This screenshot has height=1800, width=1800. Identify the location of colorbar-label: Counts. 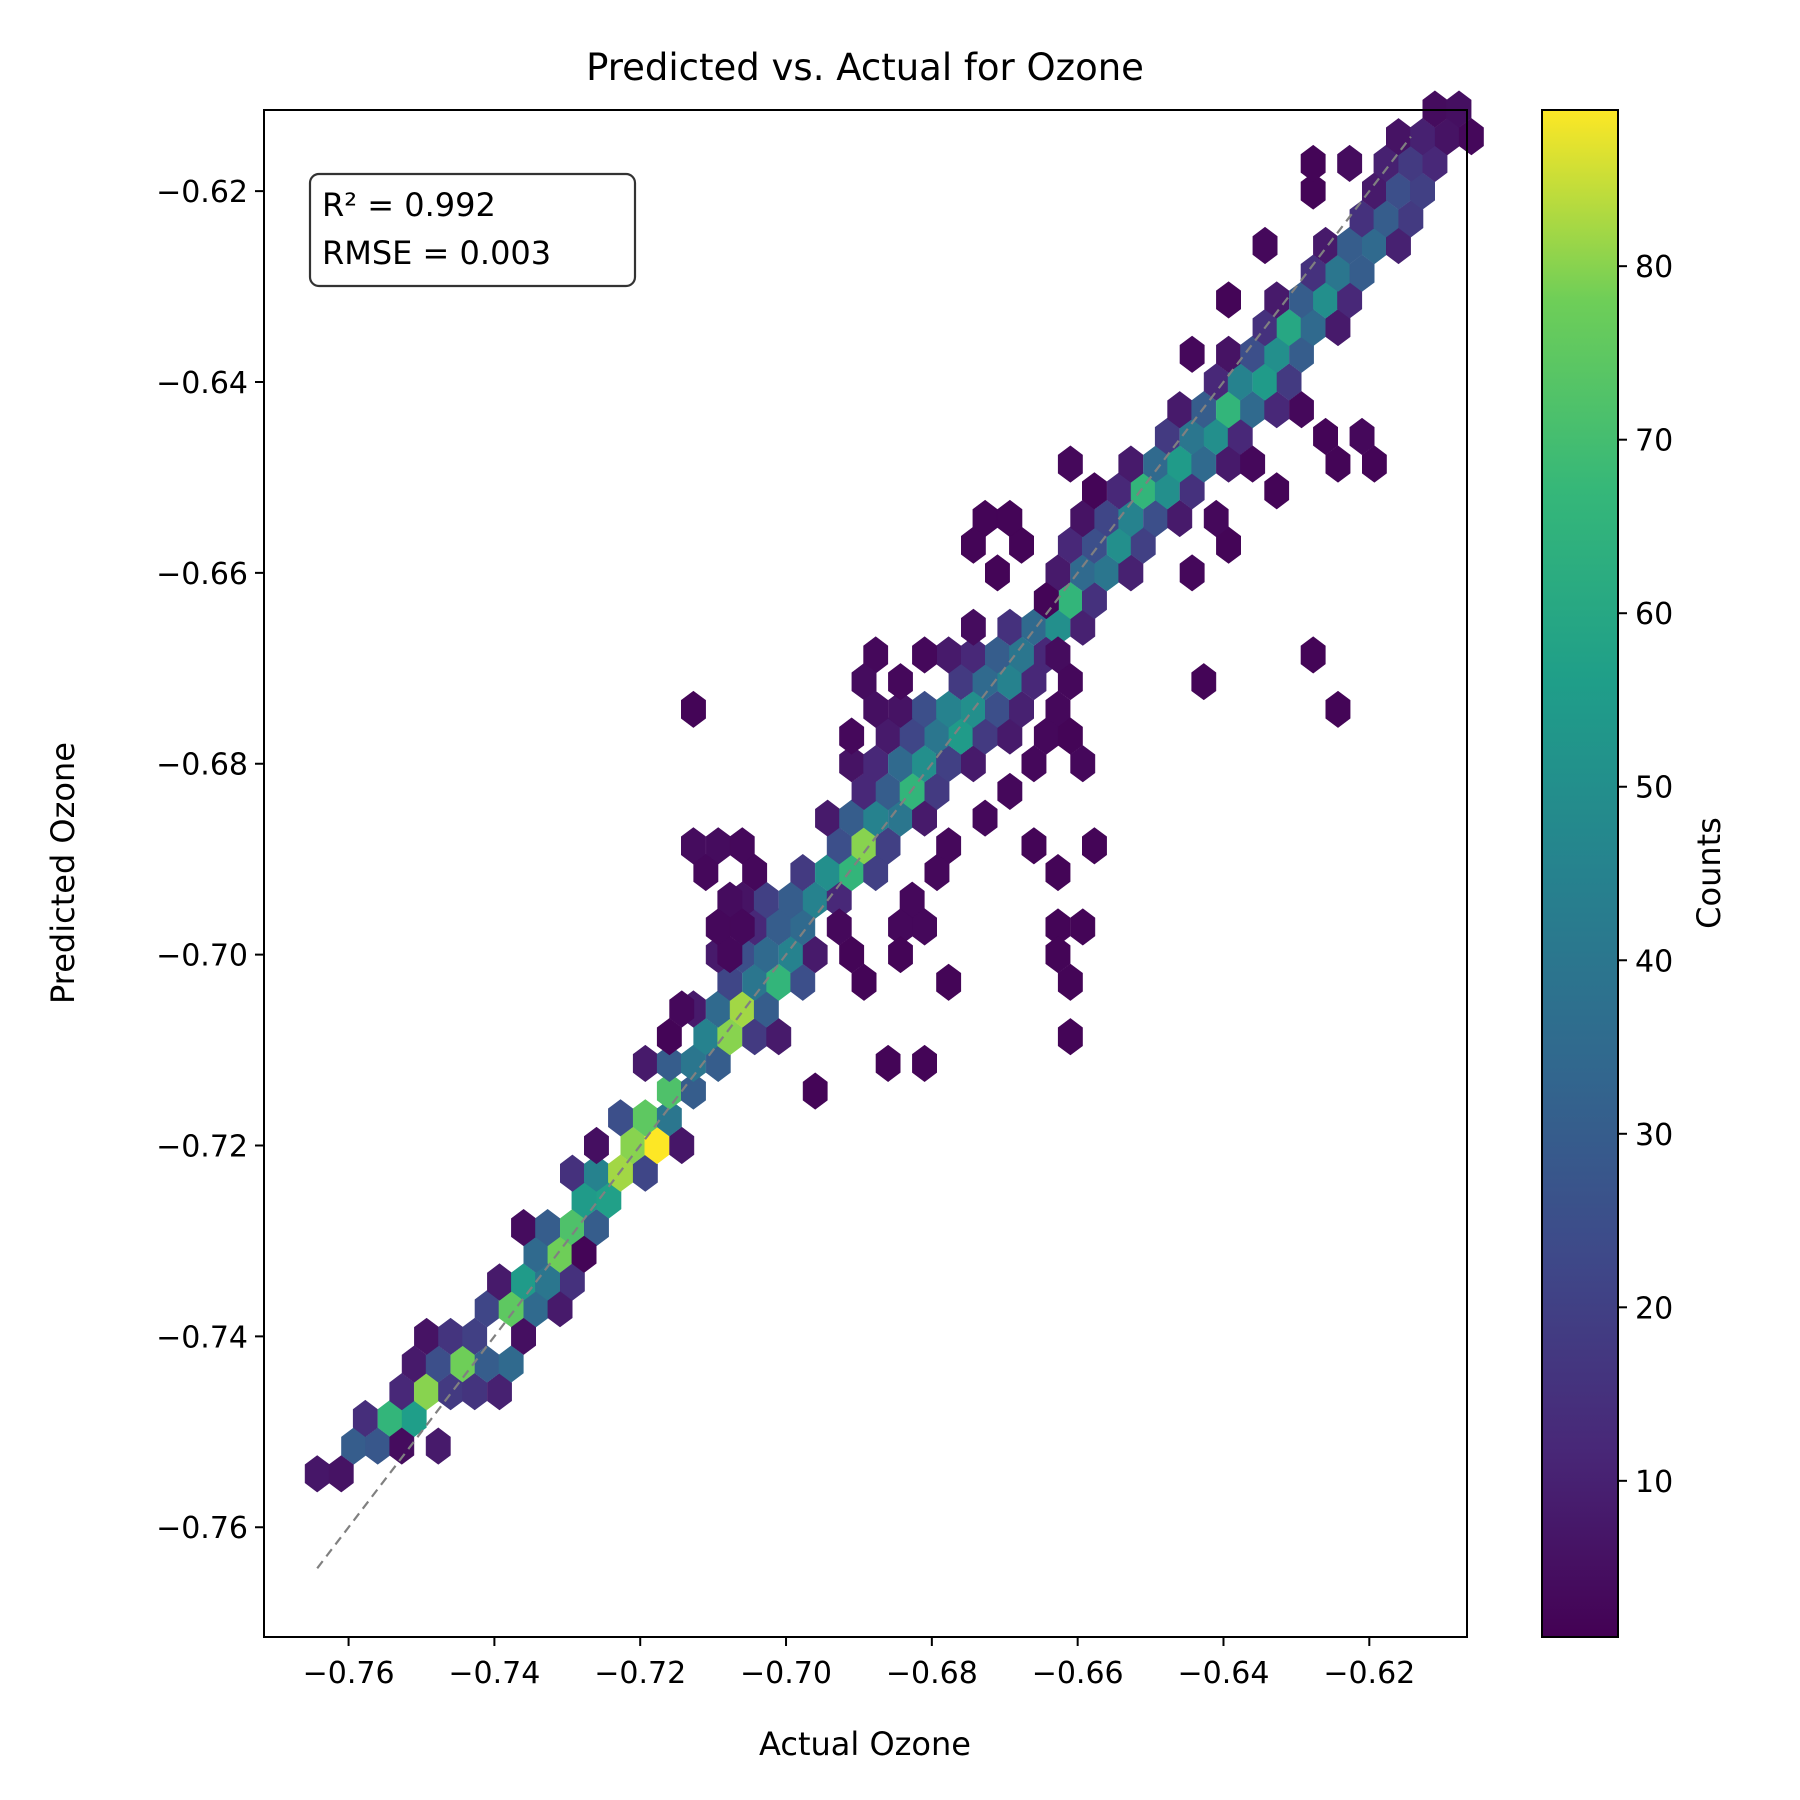
(1709, 873).